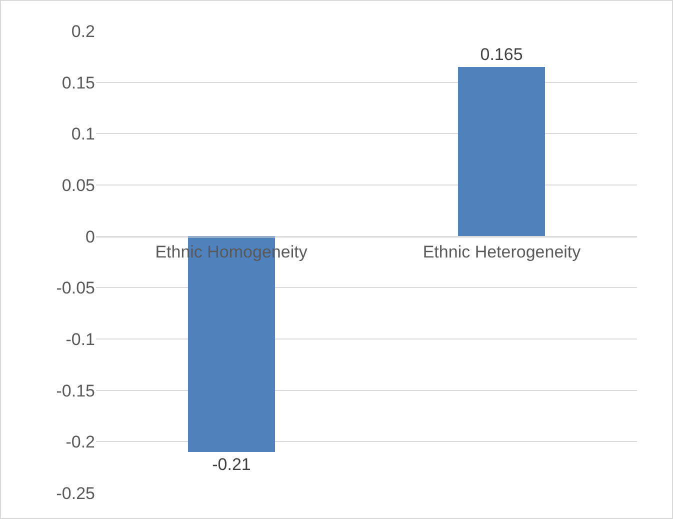 This screenshot has width=673, height=519. What do you see at coordinates (231, 464) in the screenshot?
I see `data-label: -0.21` at bounding box center [231, 464].